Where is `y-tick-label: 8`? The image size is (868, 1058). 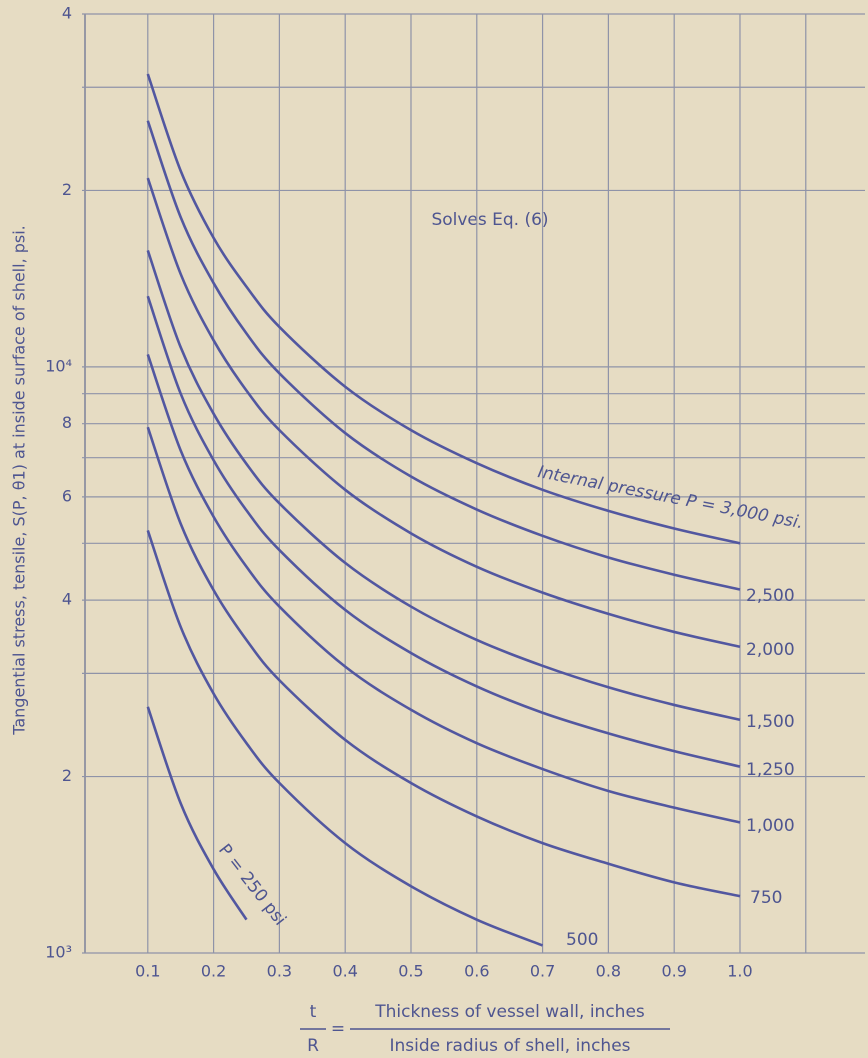 y-tick-label: 8 is located at coordinates (67, 422).